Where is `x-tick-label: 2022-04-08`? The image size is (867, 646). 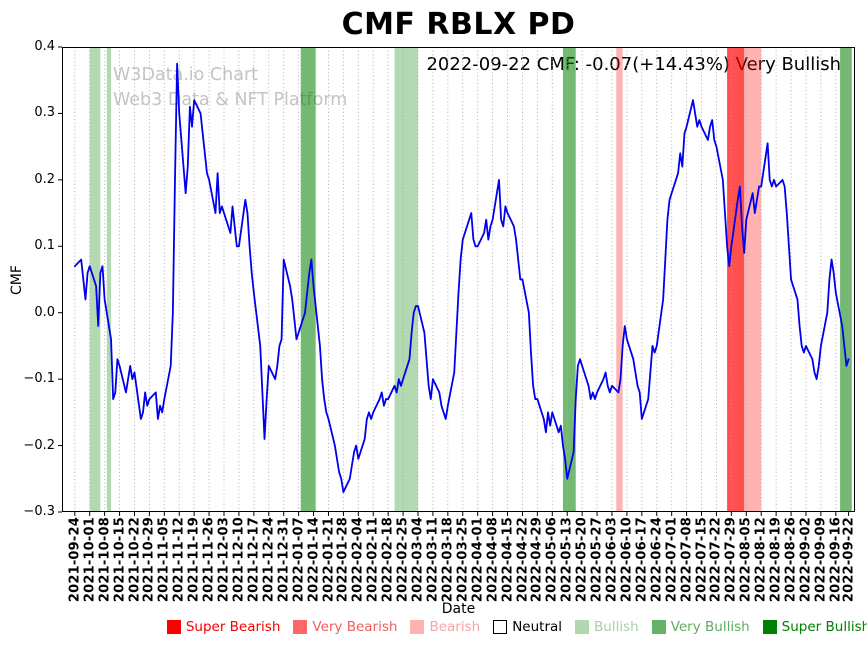
x-tick-label: 2022-04-08 is located at coordinates (493, 560).